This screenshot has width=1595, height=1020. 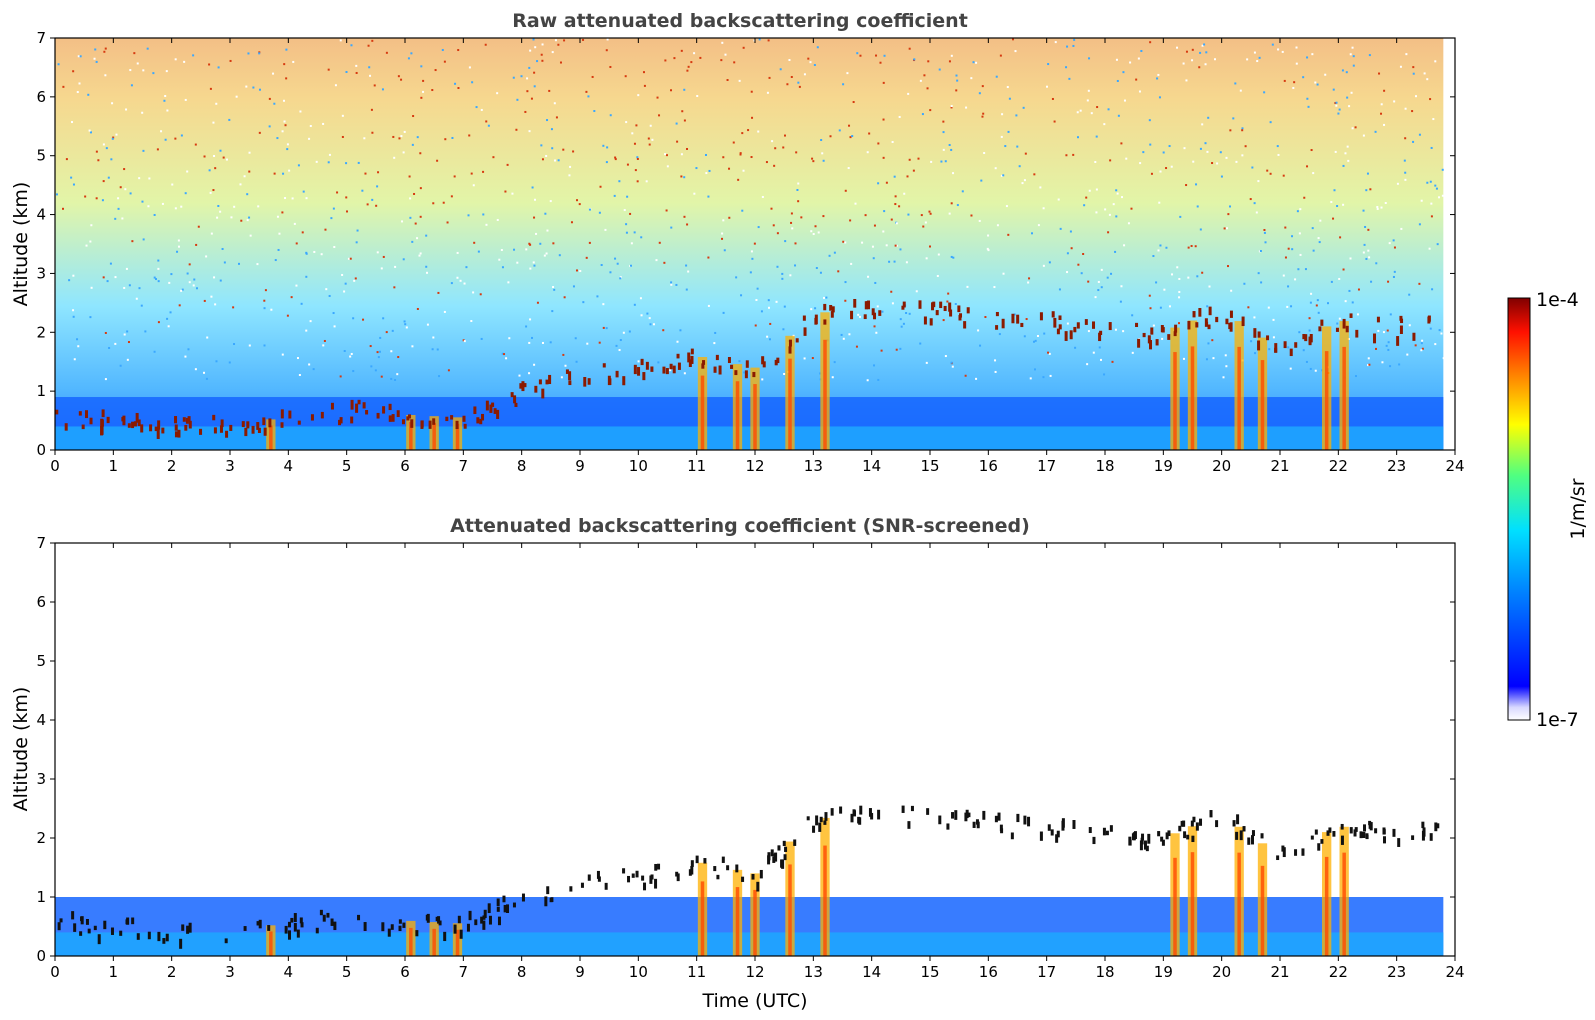 I want to click on y-tick-label: 0, so click(x=41, y=450).